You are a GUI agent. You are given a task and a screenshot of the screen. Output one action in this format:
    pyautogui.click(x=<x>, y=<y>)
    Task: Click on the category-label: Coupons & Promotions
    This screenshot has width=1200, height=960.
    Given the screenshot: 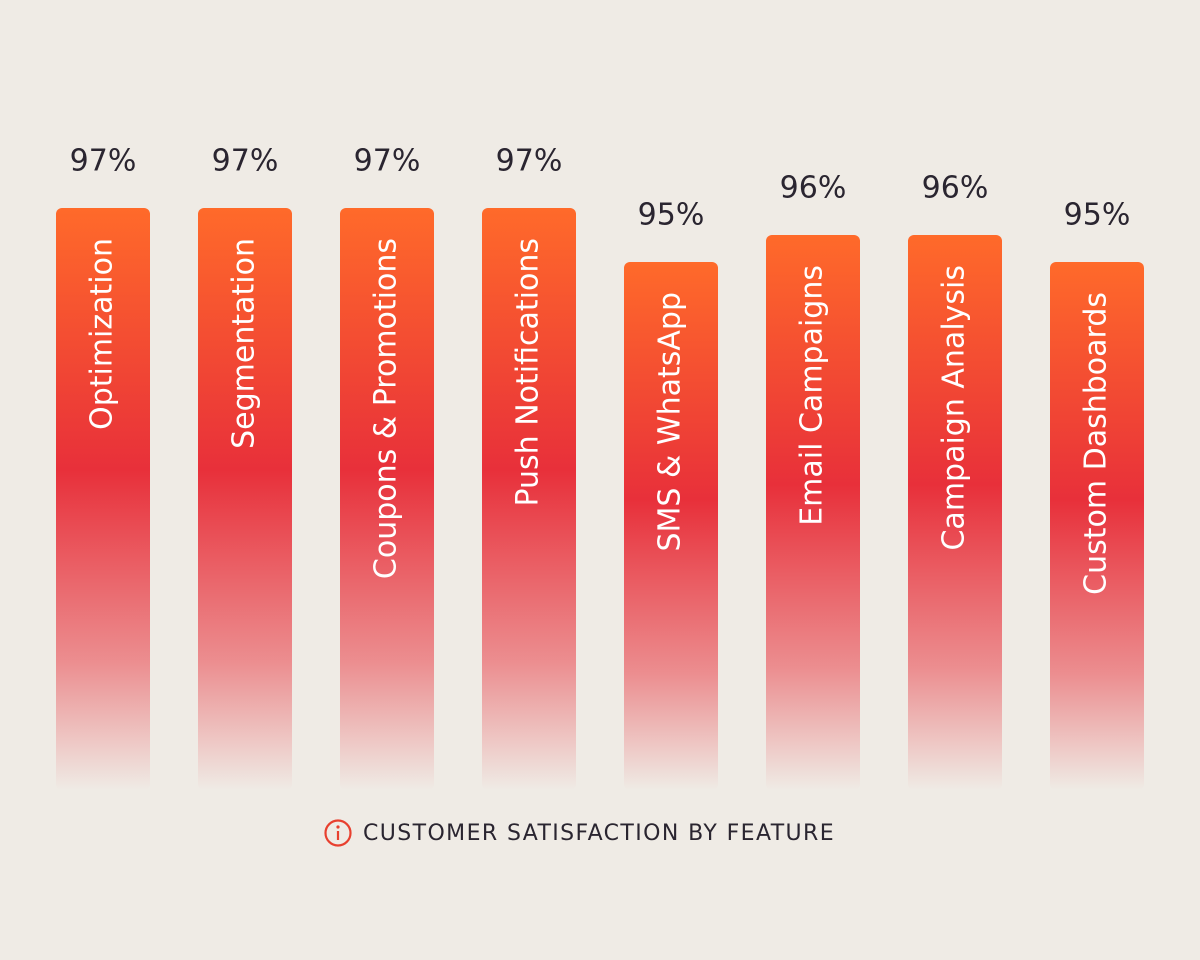 What is the action you would take?
    pyautogui.click(x=386, y=408)
    